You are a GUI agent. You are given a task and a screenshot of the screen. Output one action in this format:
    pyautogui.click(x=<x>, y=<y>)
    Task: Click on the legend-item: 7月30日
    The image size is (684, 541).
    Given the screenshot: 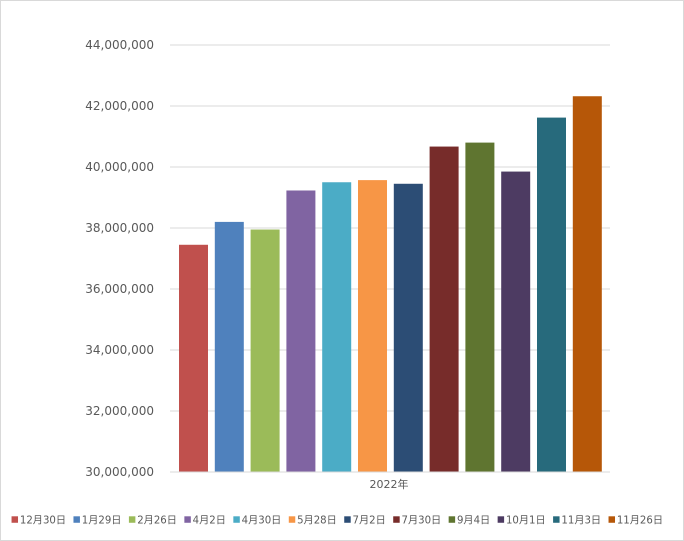 What is the action you would take?
    pyautogui.click(x=417, y=521)
    